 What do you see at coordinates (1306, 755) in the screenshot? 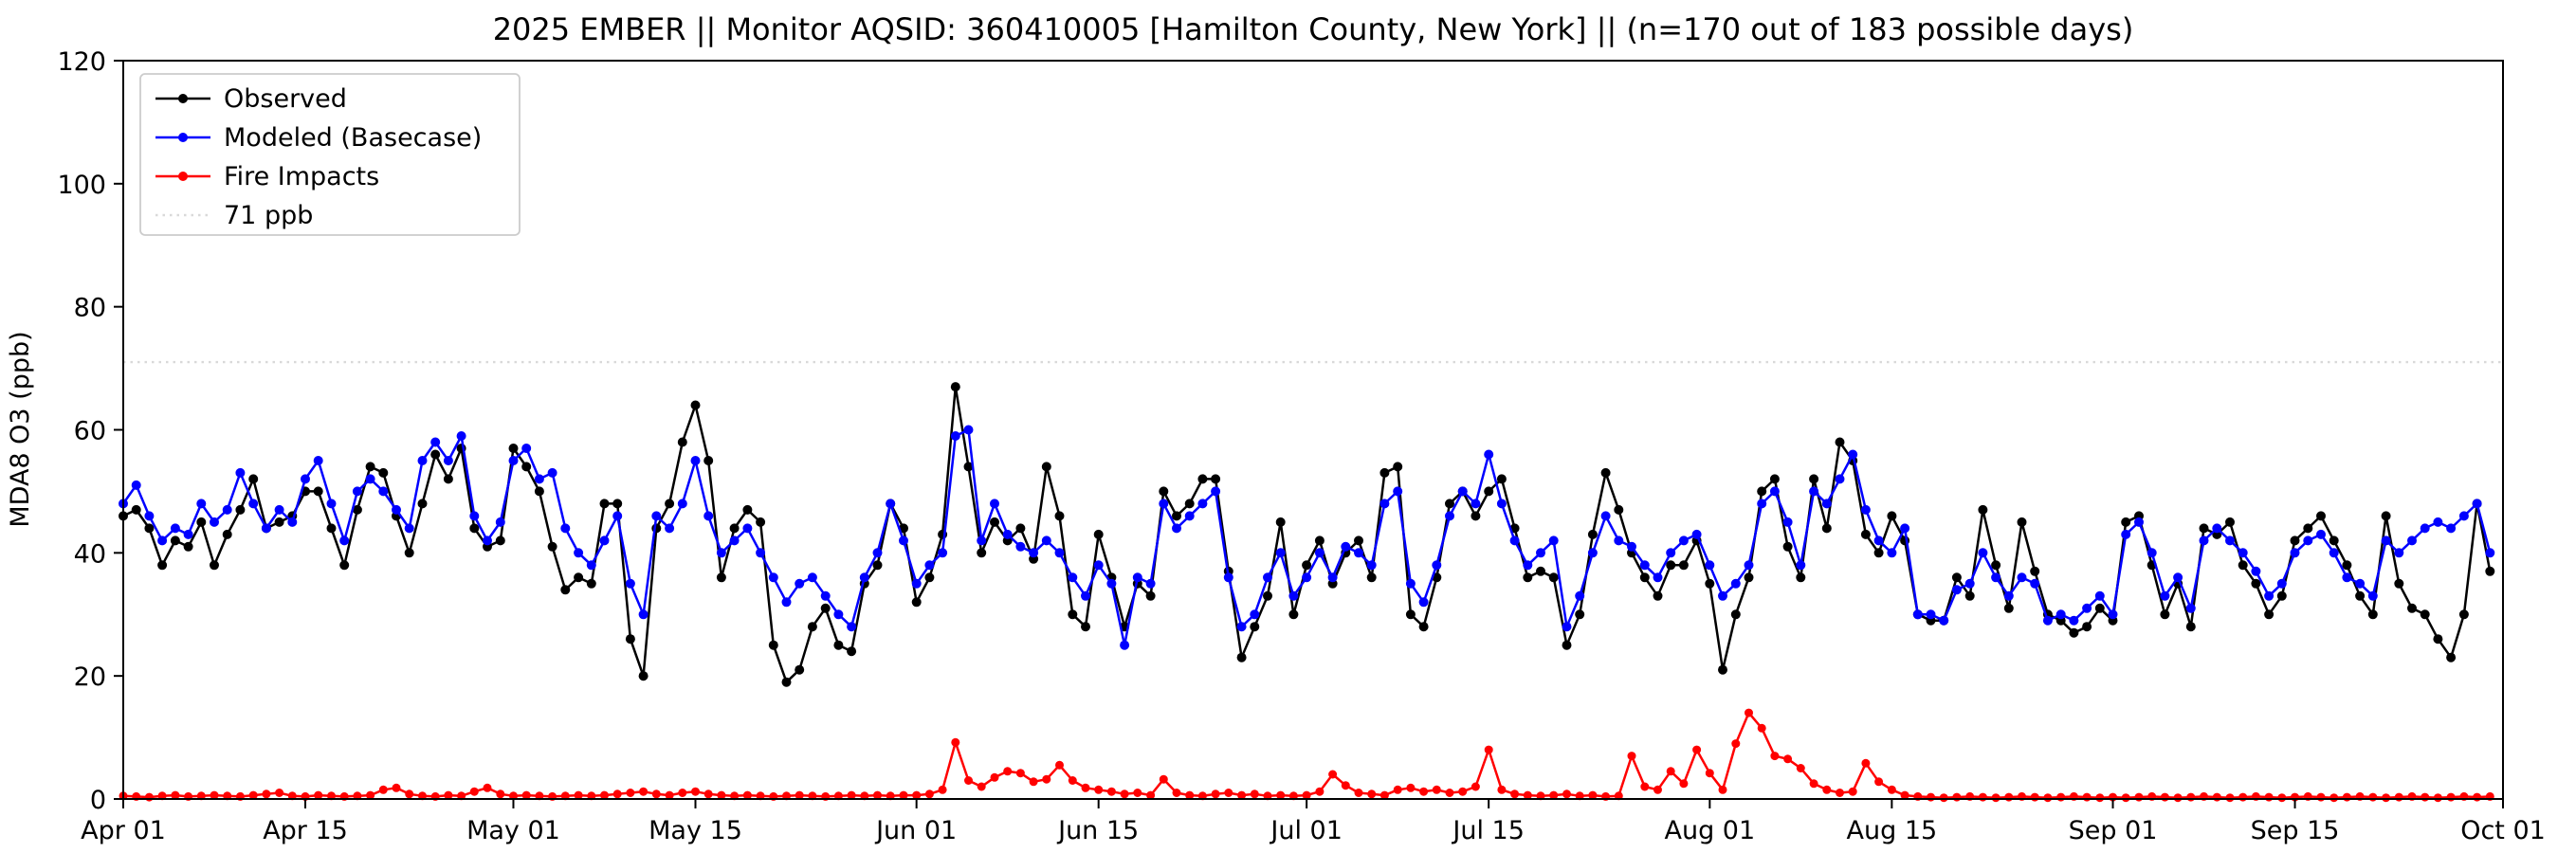
I see `series-line` at bounding box center [1306, 755].